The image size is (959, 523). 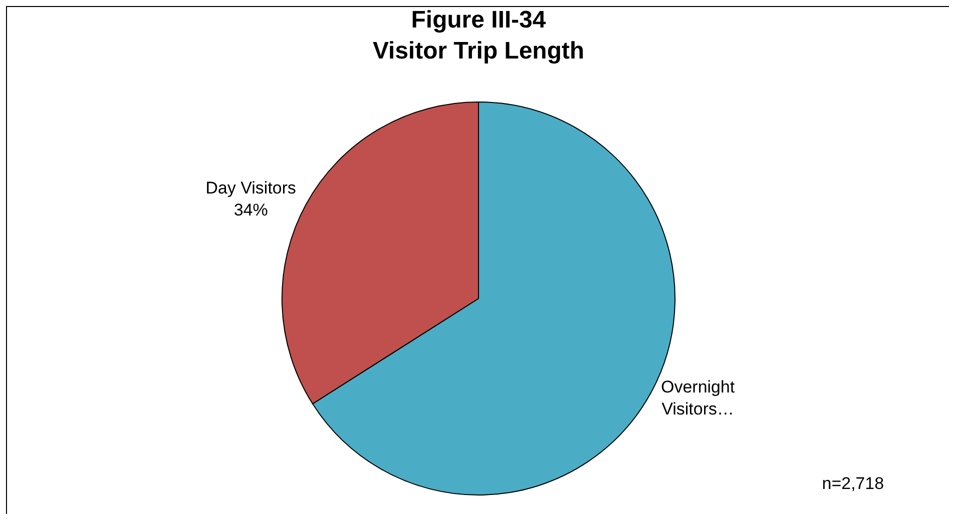 What do you see at coordinates (251, 188) in the screenshot?
I see `slice-label: Day Visitors` at bounding box center [251, 188].